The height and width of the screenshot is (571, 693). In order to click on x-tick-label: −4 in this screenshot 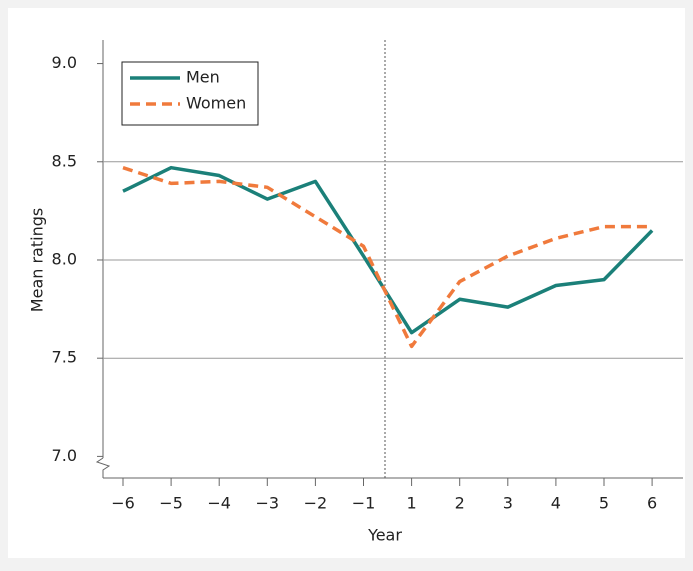, I will do `click(219, 503)`.